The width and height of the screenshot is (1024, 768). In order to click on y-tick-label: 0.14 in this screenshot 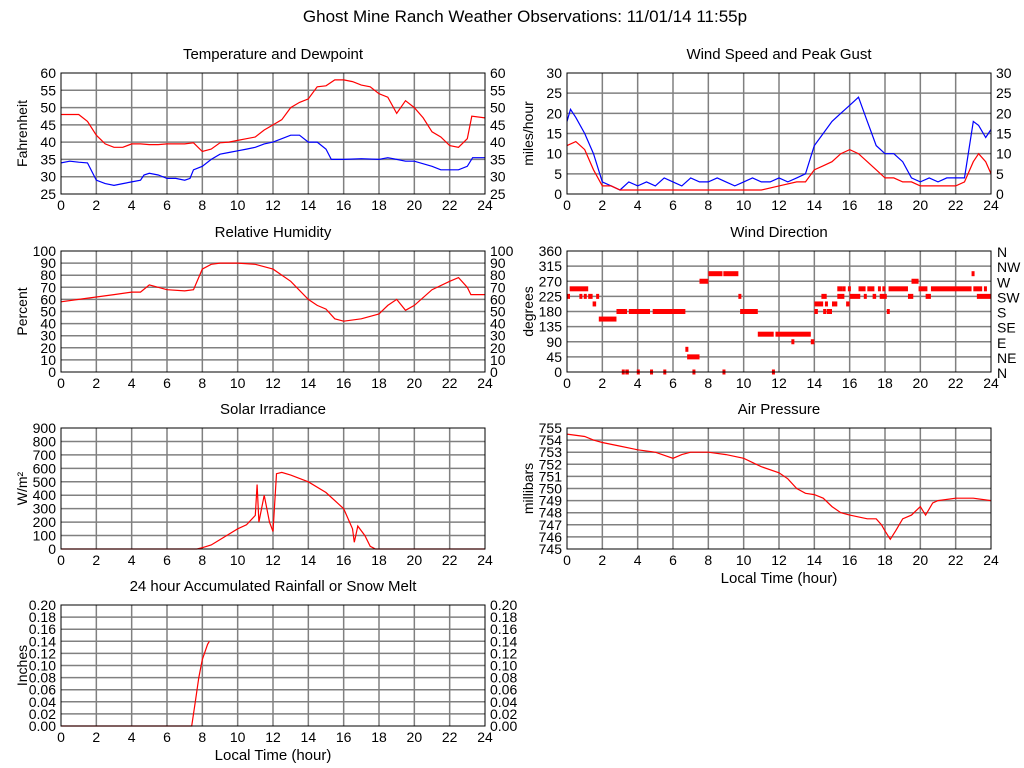, I will do `click(42, 641)`.